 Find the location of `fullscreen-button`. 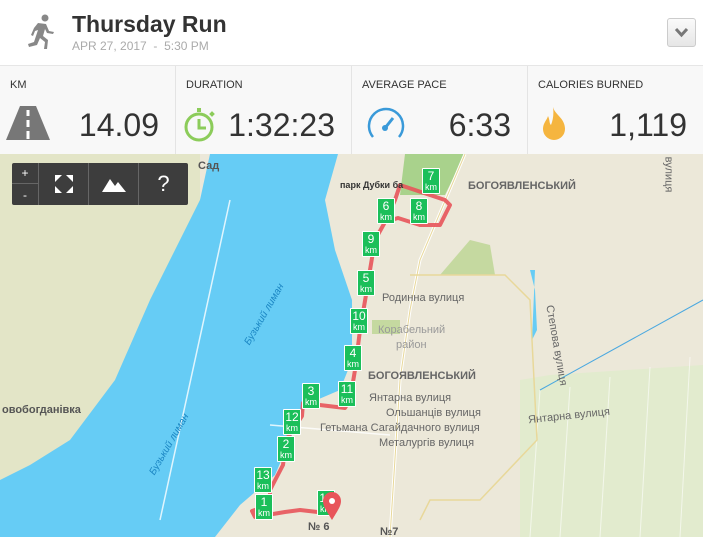

fullscreen-button is located at coordinates (64, 184).